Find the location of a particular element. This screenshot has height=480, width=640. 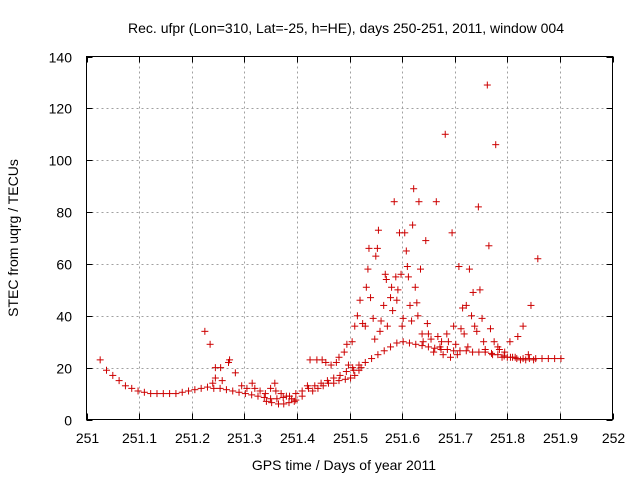

x-tick-label: 251.5 is located at coordinates (350, 438).